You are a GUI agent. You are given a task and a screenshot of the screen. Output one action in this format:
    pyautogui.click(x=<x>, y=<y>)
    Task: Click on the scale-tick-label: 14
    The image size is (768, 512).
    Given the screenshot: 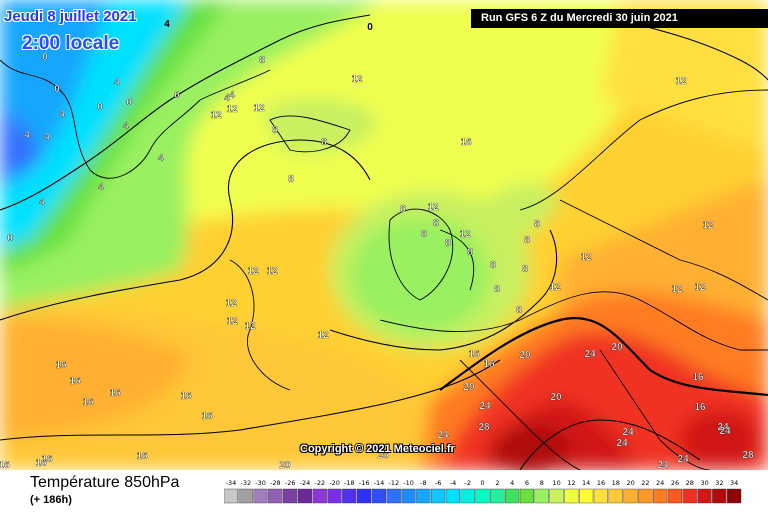 What is the action you would take?
    pyautogui.click(x=586, y=483)
    